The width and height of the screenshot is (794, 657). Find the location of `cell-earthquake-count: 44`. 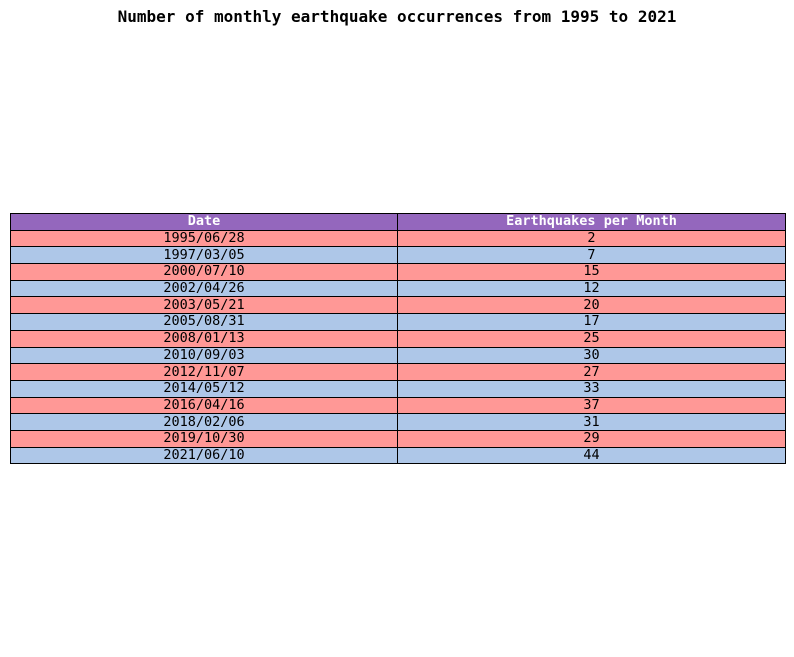

cell-earthquake-count: 44 is located at coordinates (591, 455).